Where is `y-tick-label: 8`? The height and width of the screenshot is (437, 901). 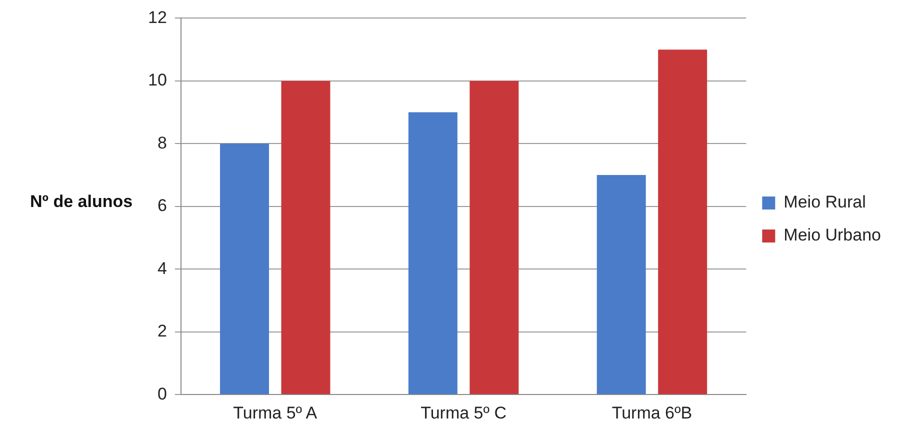 y-tick-label: 8 is located at coordinates (162, 142).